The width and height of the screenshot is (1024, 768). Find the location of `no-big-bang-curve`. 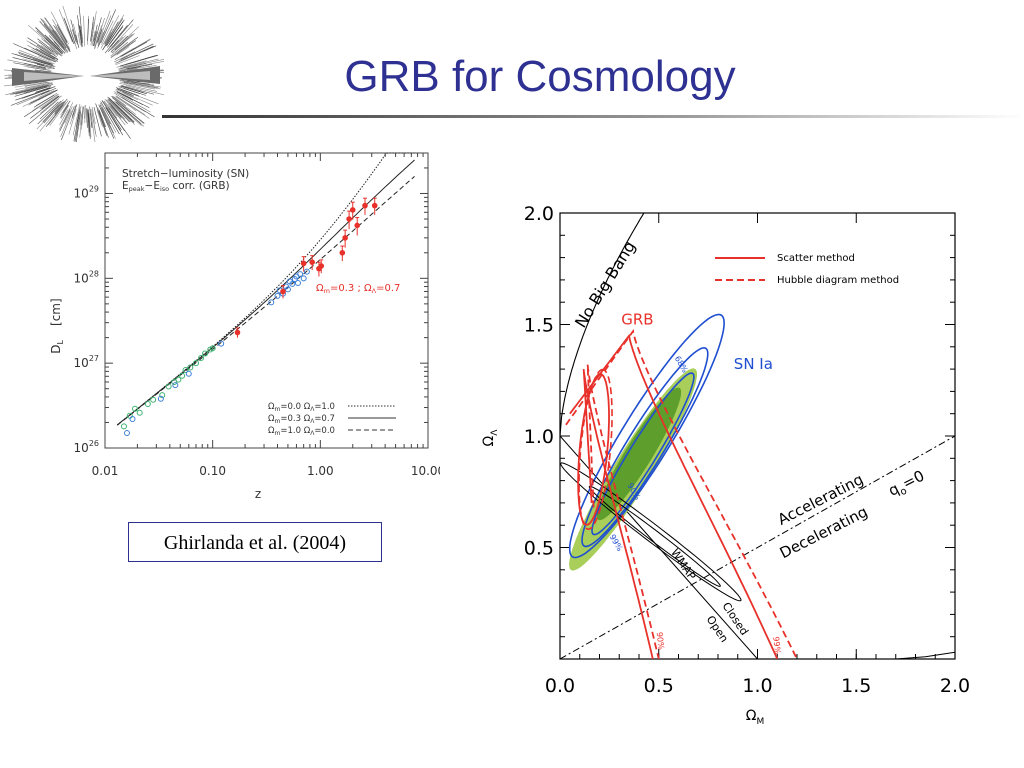

no-big-bang-curve is located at coordinates (602, 325).